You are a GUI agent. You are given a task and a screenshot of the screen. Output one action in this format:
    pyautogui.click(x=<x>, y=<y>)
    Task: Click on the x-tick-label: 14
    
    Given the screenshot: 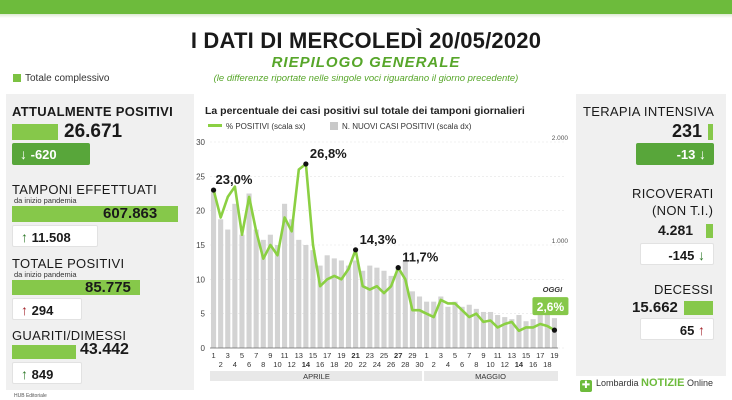 What is the action you would take?
    pyautogui.click(x=519, y=364)
    